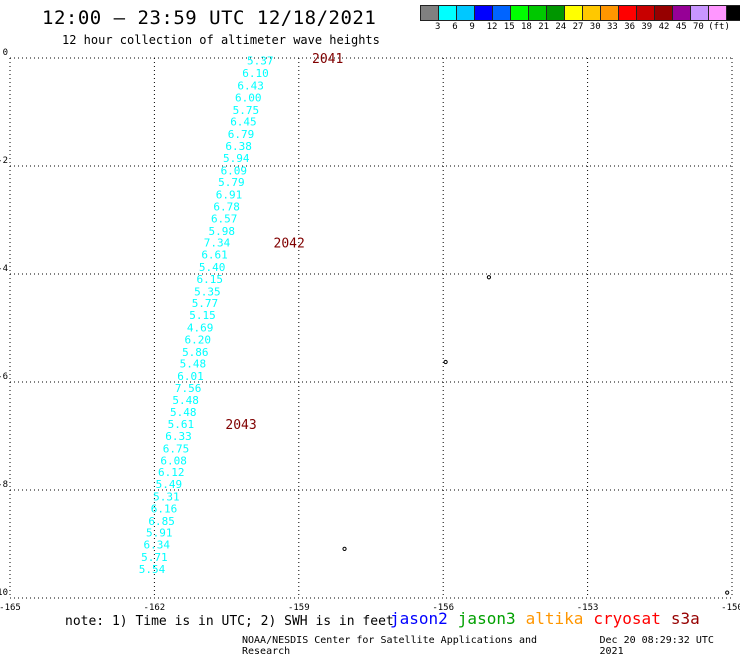  What do you see at coordinates (5, 53) in the screenshot?
I see `y-tick-label: 0` at bounding box center [5, 53].